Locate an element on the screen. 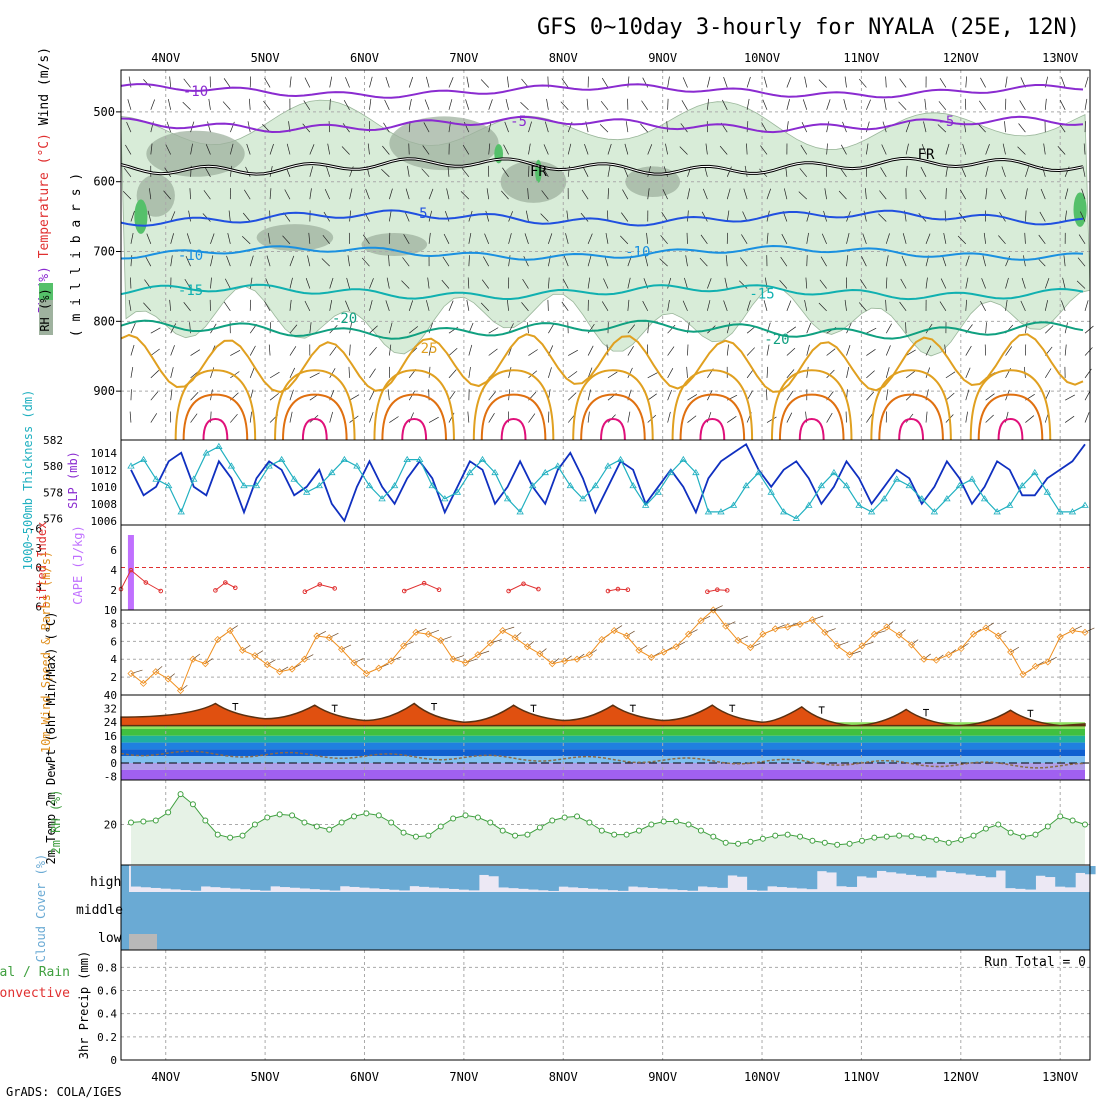 The height and width of the screenshot is (1100, 1100). lifted-tick-label: 0 is located at coordinates (38, 568).